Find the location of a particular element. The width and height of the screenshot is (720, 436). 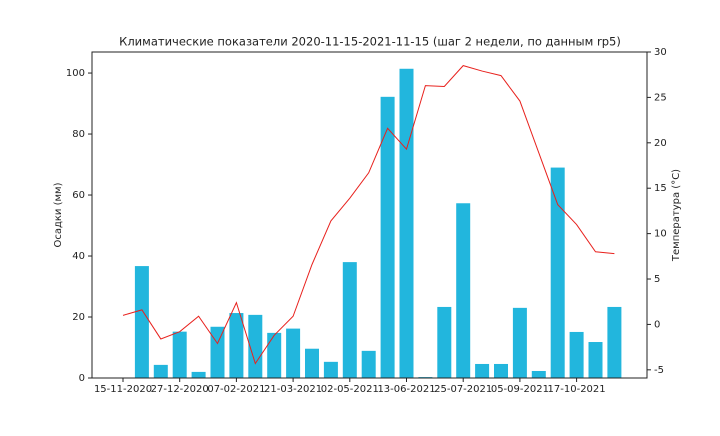

x-tick-label: 21-03-2021 is located at coordinates (293, 389).